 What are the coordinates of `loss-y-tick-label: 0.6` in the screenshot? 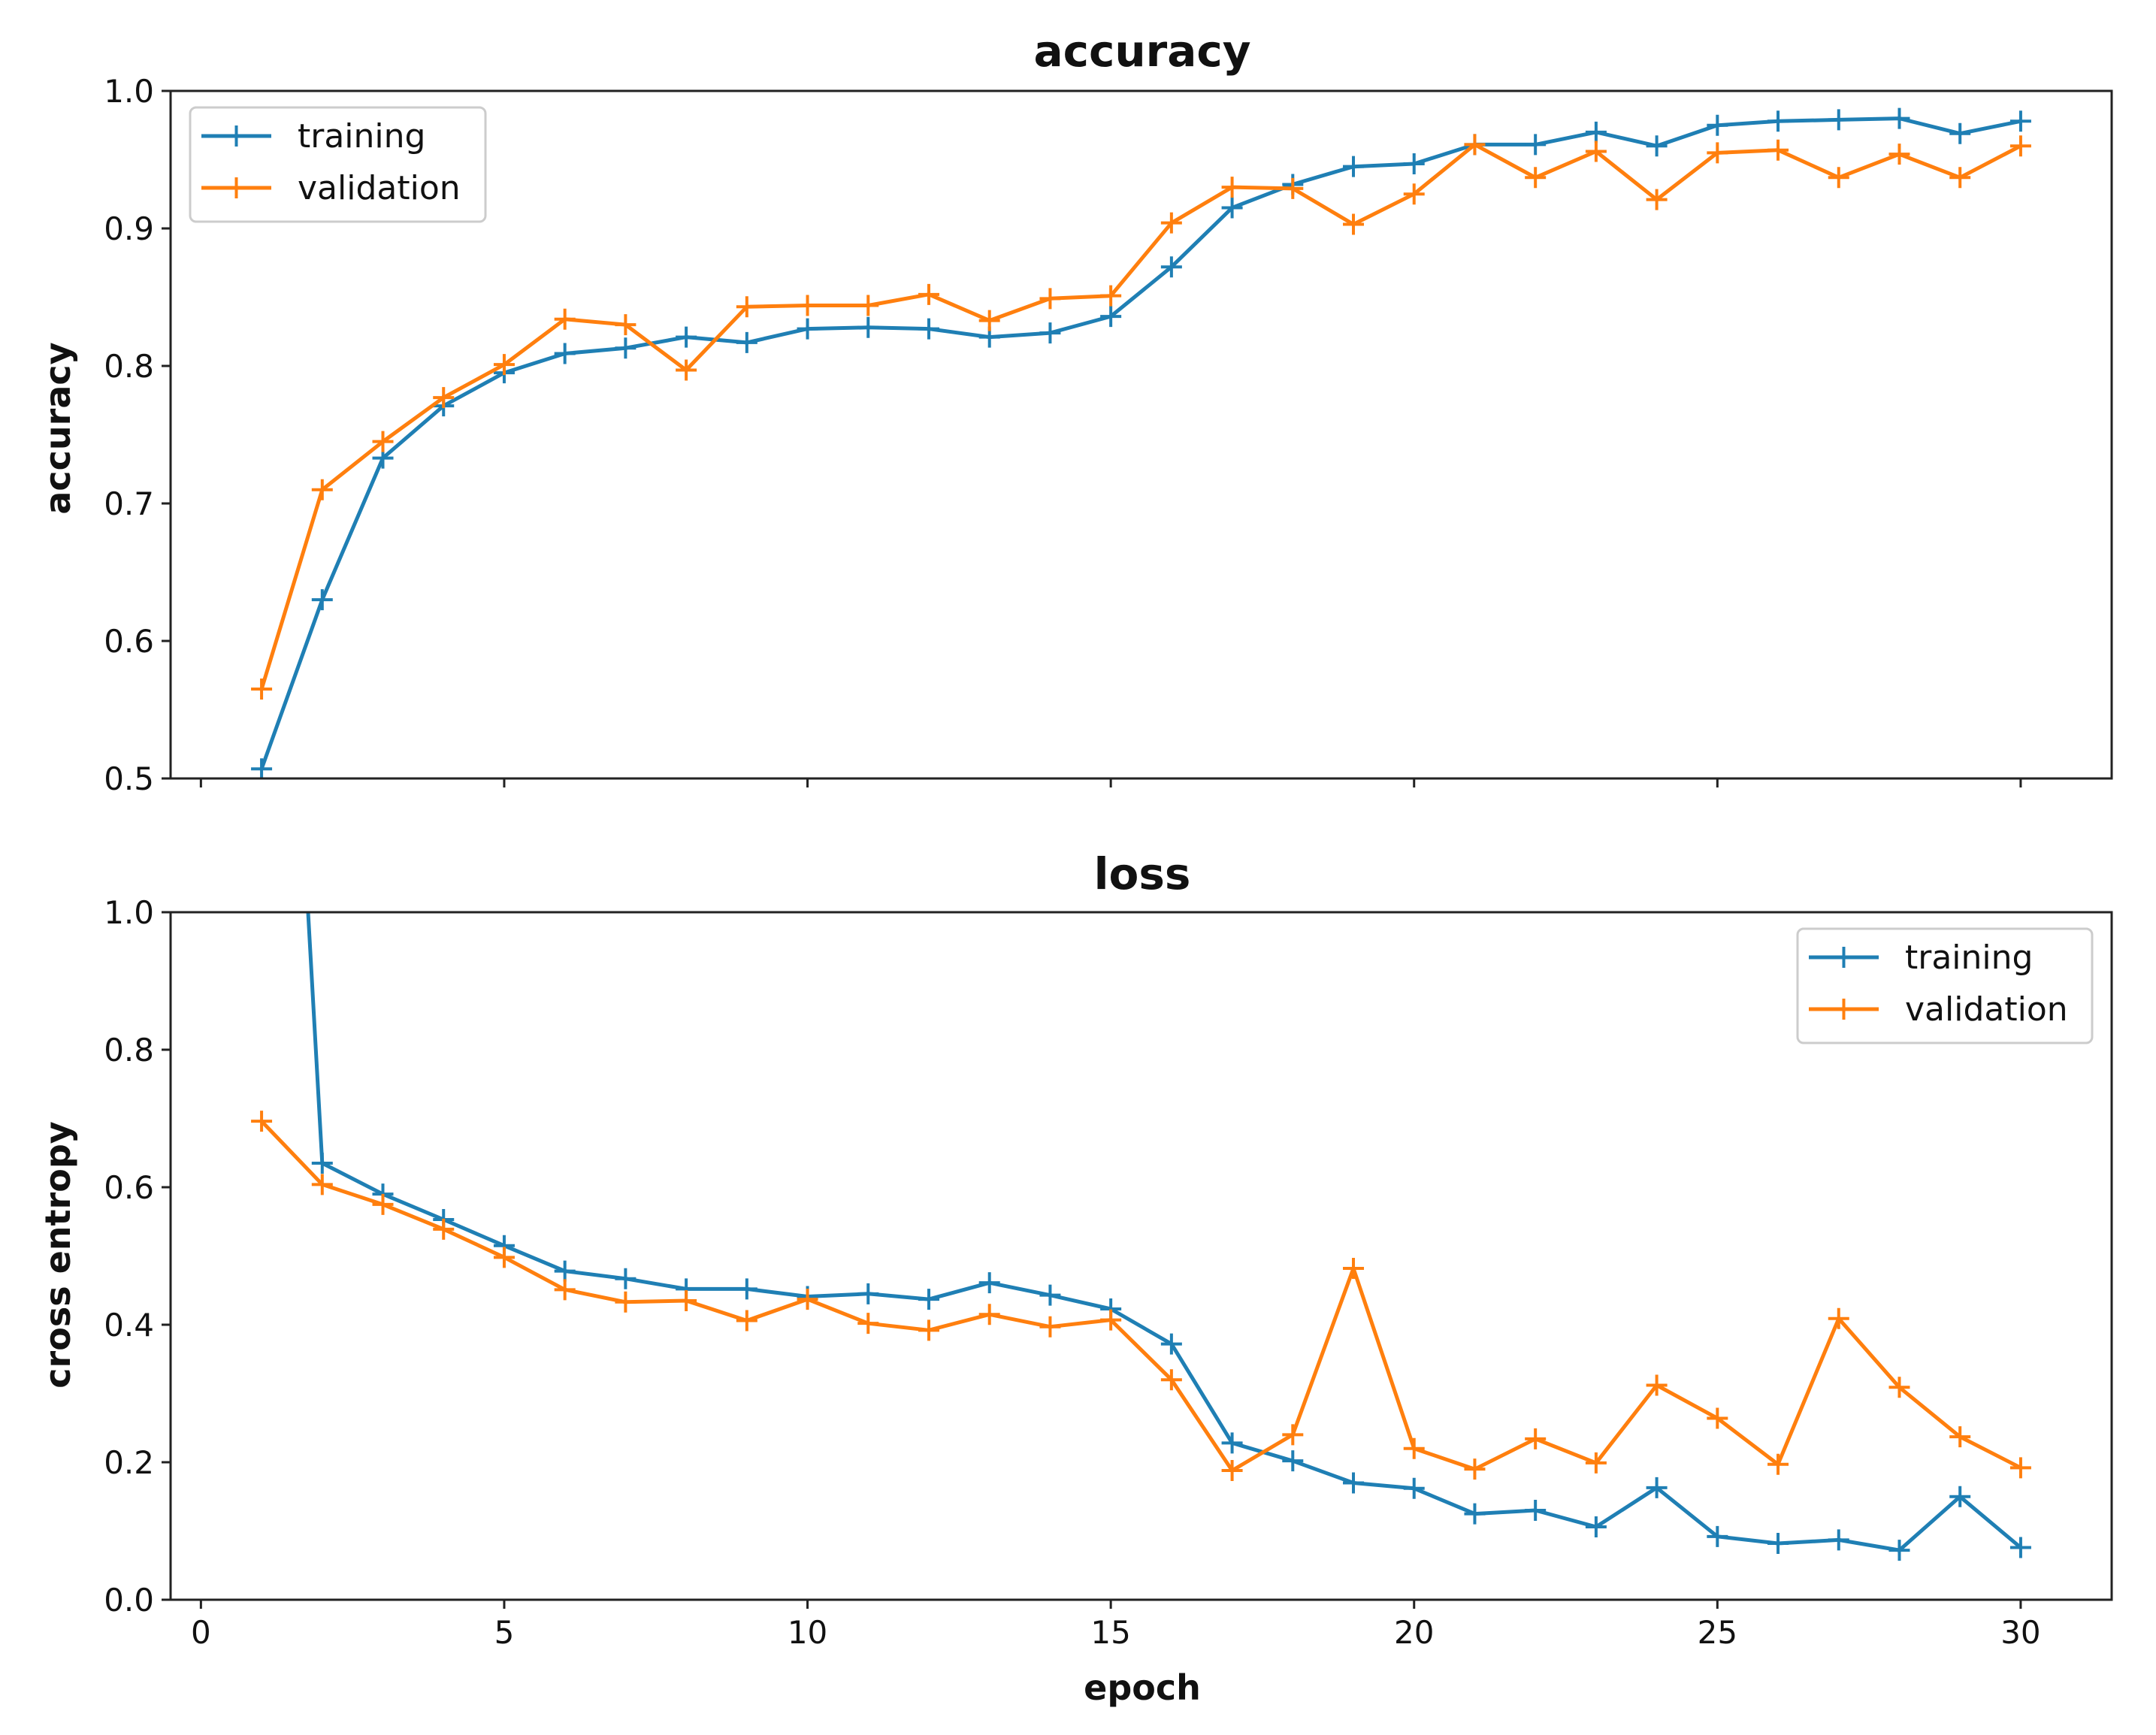 It's located at (129, 1187).